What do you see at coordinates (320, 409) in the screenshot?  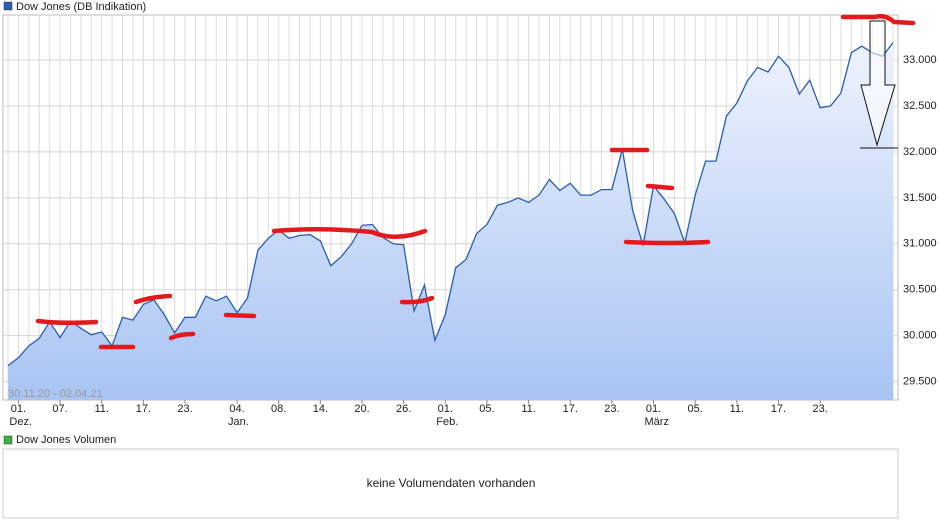 I see `x-tick-label: 14.` at bounding box center [320, 409].